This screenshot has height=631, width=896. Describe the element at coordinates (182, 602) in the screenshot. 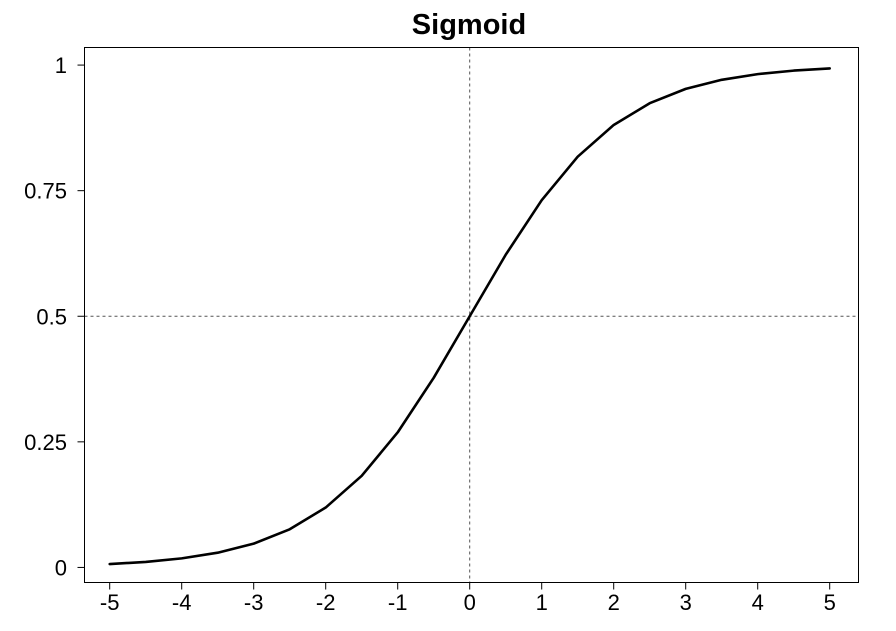

I see `x-tick-label: -4` at that location.